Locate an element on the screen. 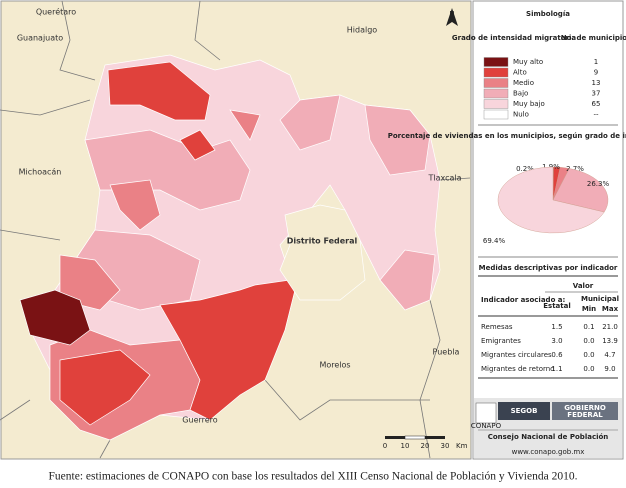 Image resolution: width=626 pixels, height=488 pixels. table-cell: 4.7 is located at coordinates (609, 355).